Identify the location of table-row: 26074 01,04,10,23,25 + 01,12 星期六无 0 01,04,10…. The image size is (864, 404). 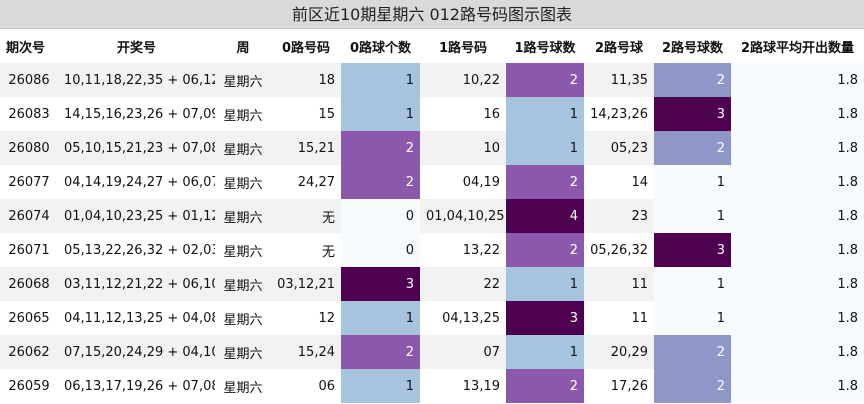
(432, 216).